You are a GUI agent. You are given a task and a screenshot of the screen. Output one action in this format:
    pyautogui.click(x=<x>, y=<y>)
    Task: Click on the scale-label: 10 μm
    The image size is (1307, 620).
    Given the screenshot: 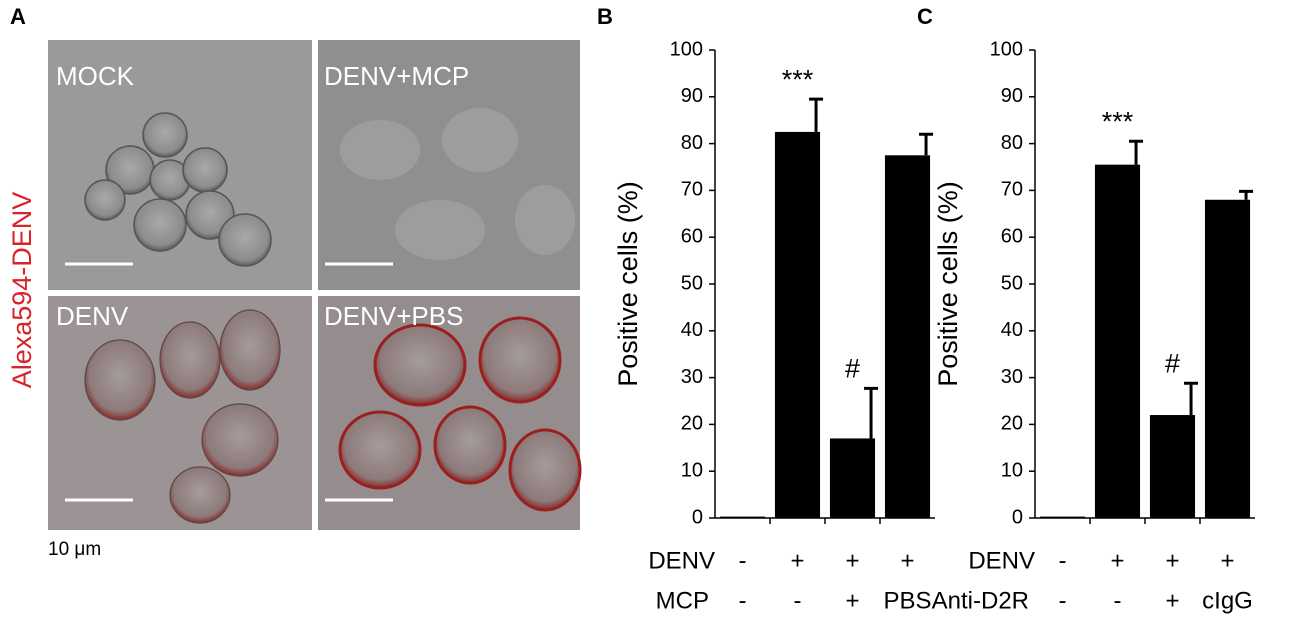 What is the action you would take?
    pyautogui.click(x=74, y=549)
    